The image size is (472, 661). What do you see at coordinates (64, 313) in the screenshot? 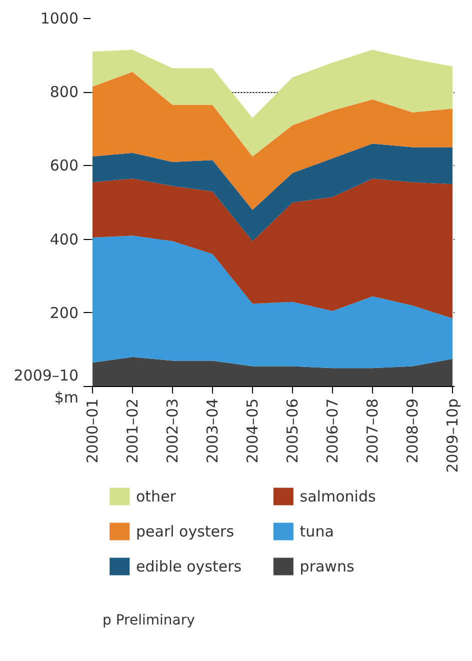
I see `y-tick-label: 200` at bounding box center [64, 313].